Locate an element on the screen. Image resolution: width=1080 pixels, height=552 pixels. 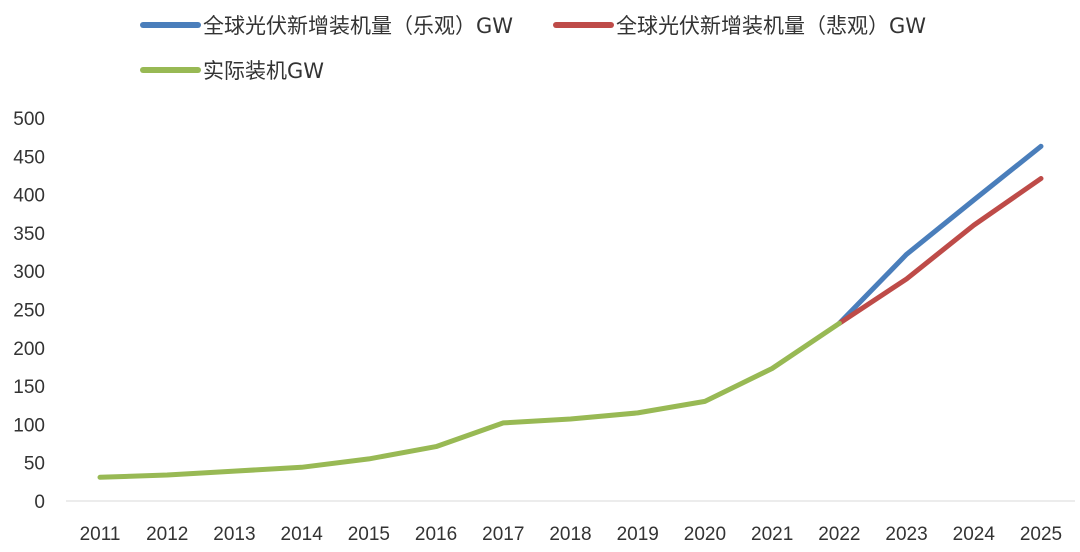
y-tick-label: 150 is located at coordinates (29, 387).